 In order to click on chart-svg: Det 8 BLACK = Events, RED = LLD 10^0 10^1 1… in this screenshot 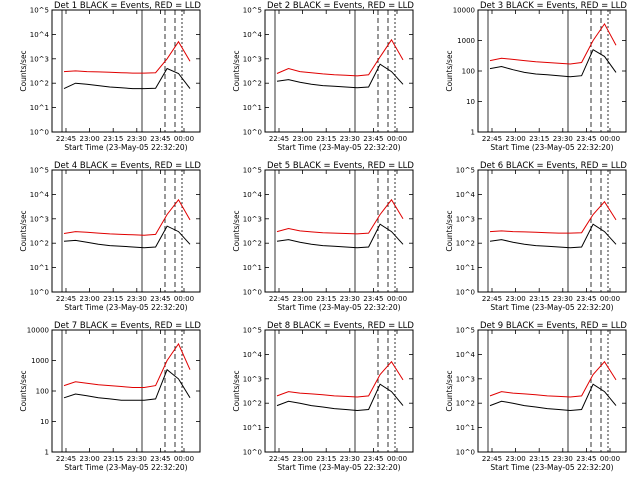, I will do `click(323, 396)`.